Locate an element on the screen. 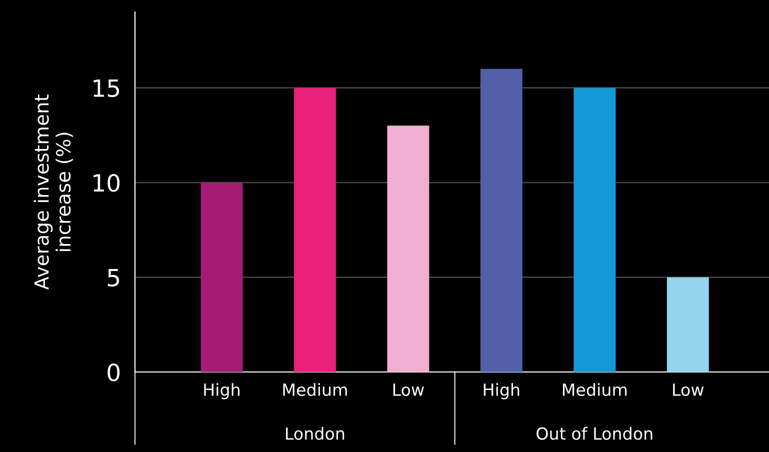 This screenshot has width=769, height=452. y-axis-title: Average investment increase (%) is located at coordinates (53, 192).